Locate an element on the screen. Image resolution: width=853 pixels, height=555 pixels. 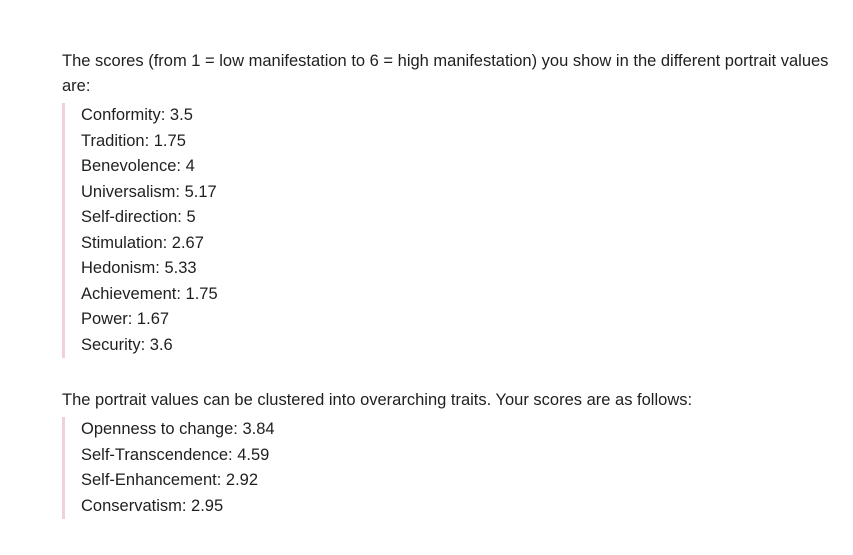
value-item: Stimulation: 2.67 is located at coordinates (142, 242).